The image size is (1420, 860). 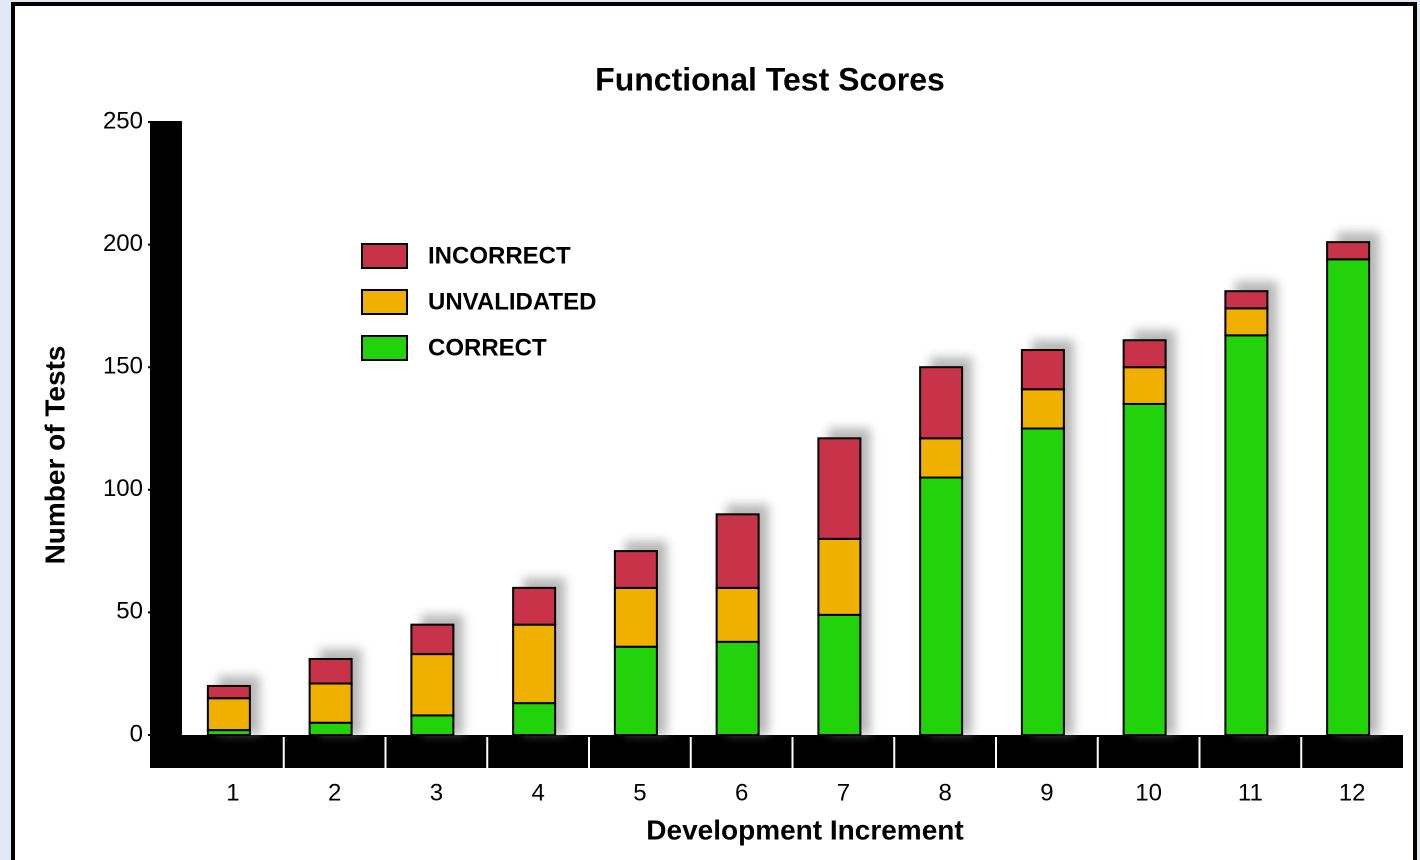 I want to click on y-tick-label: 50, so click(x=129, y=611).